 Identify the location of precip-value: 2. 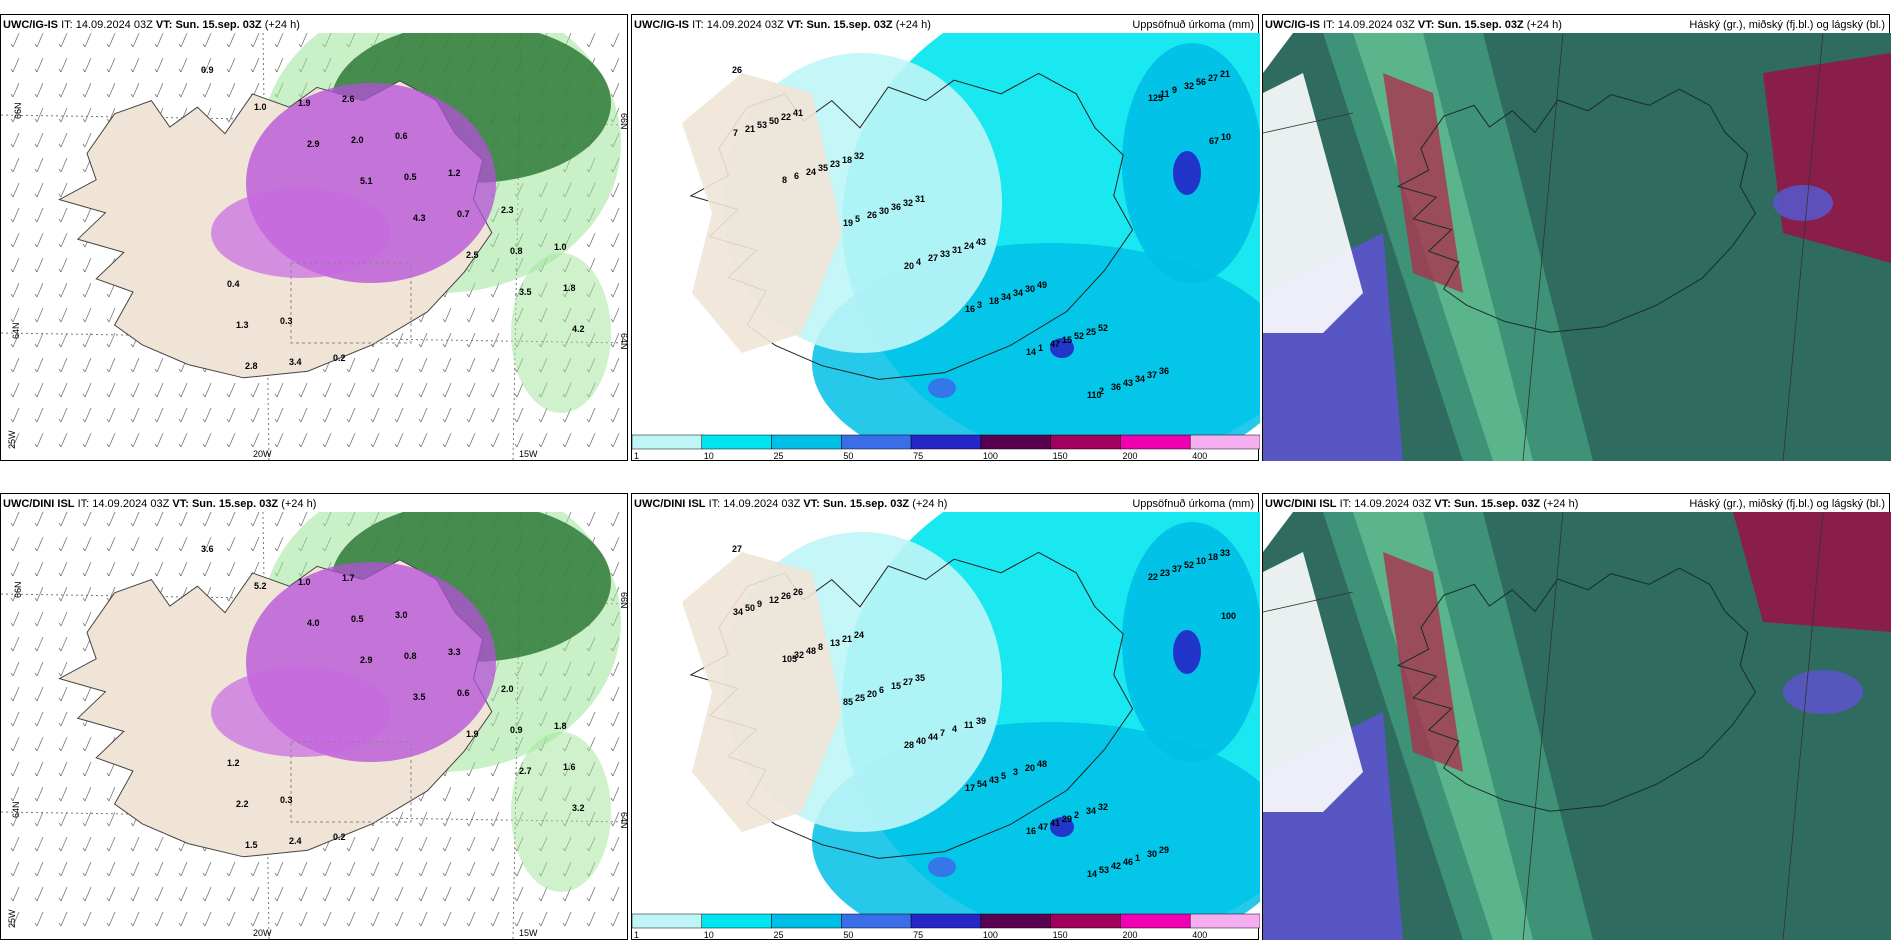
(1101, 391).